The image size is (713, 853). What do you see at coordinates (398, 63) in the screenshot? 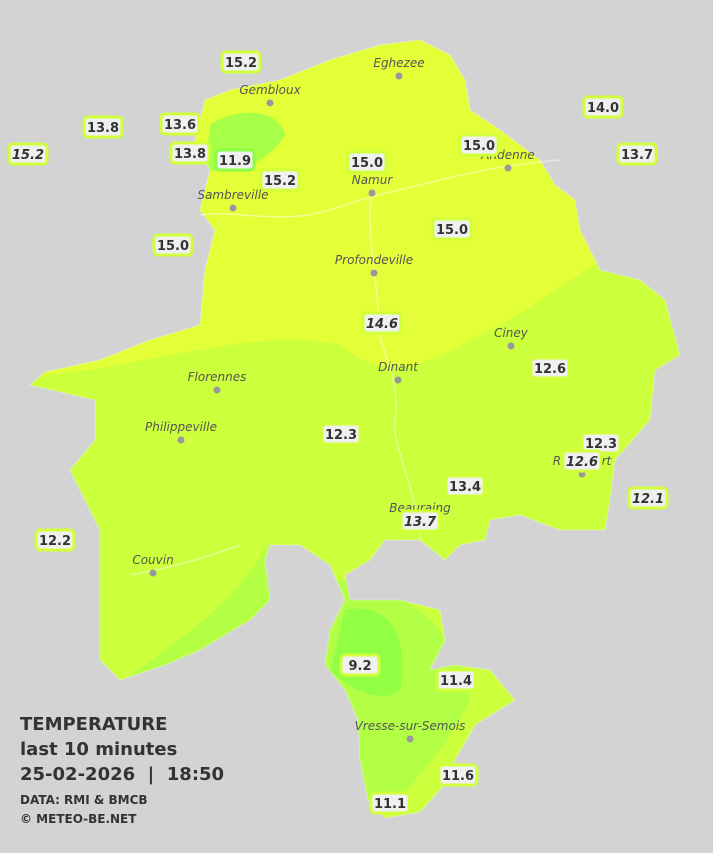
I see `town-label: Eghezee` at bounding box center [398, 63].